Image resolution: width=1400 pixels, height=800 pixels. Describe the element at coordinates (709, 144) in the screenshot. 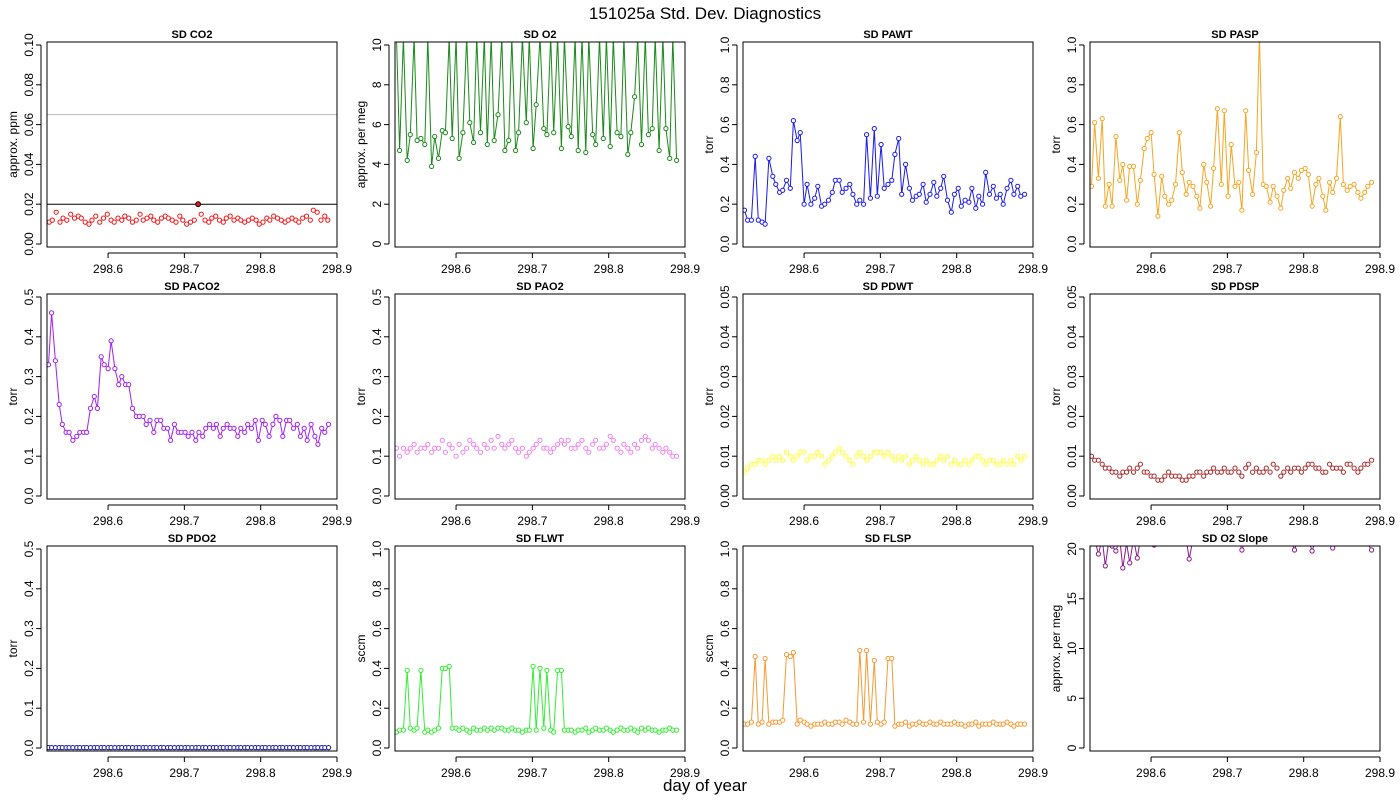

I see `y-axis-label: torr` at that location.